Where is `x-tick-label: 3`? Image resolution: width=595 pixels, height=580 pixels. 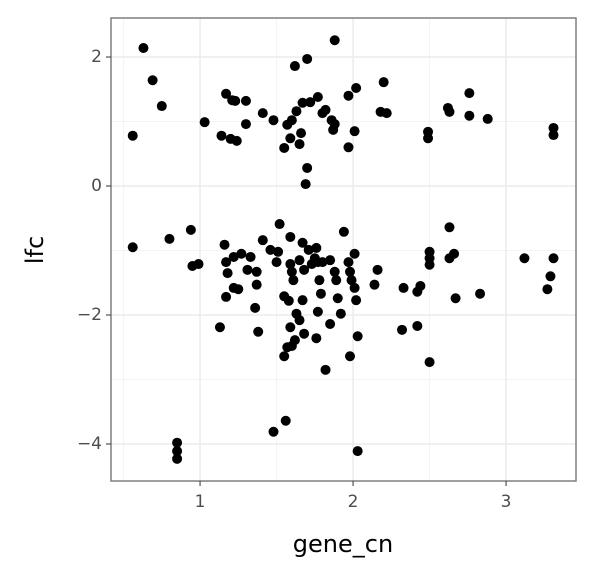
x-tick-label: 3 is located at coordinates (506, 502).